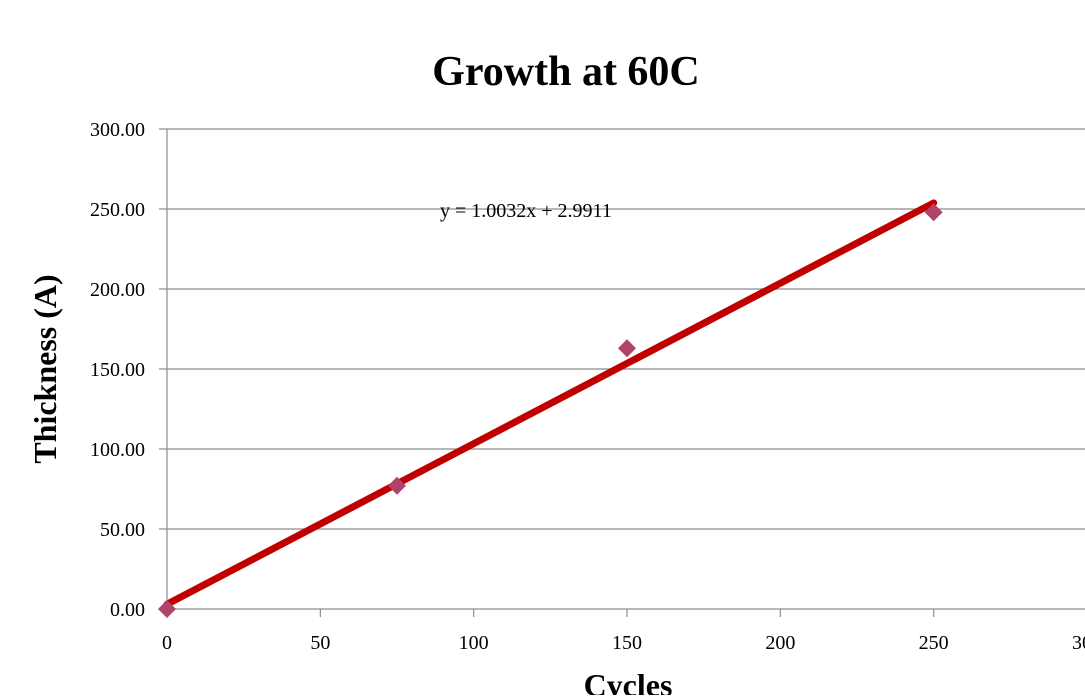 Image resolution: width=1085 pixels, height=700 pixels. Describe the element at coordinates (45, 368) in the screenshot. I see `y-axis-title: Thickness (A)` at that location.